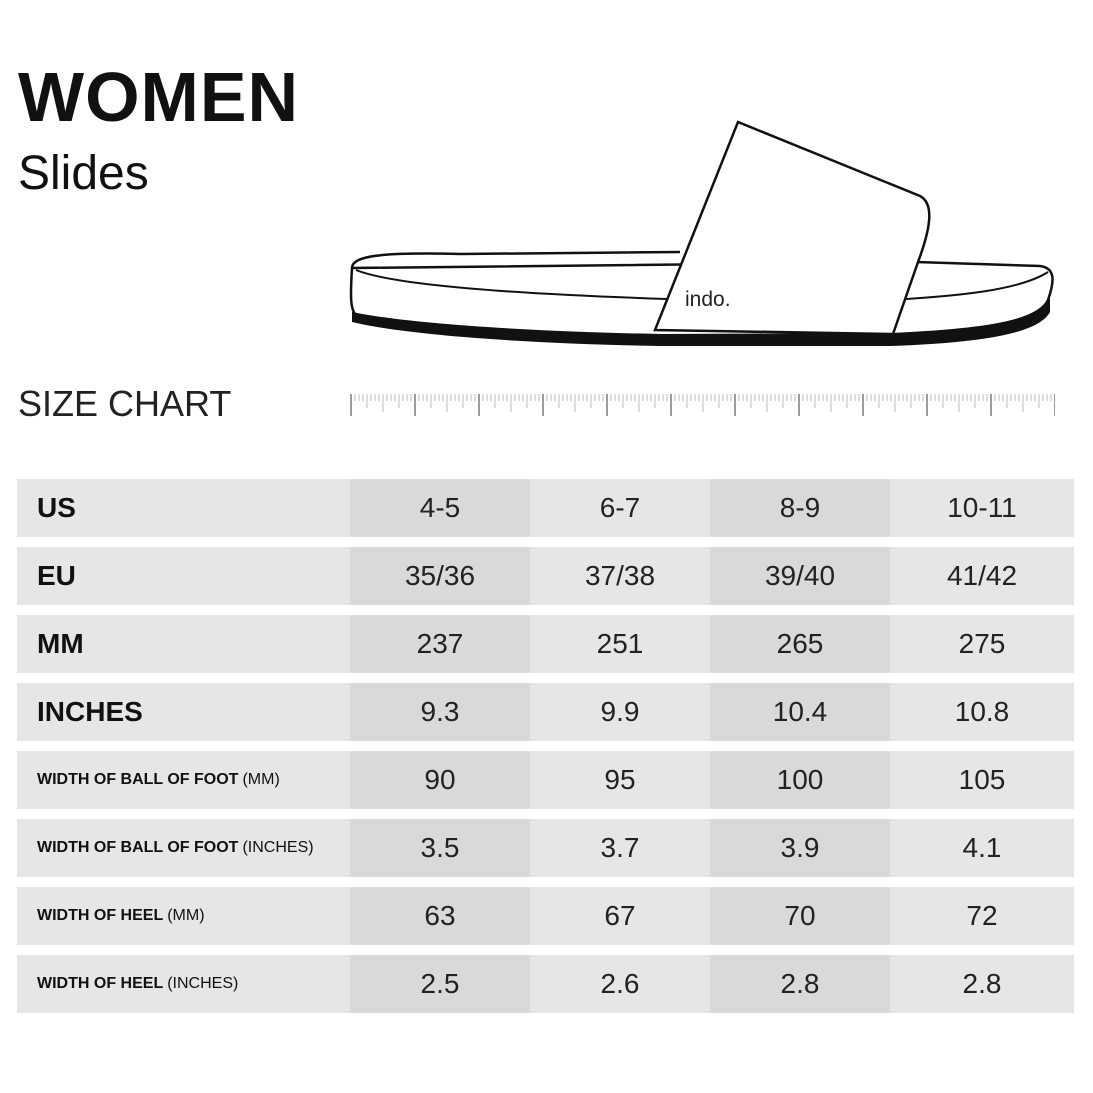 The image size is (1093, 1093). What do you see at coordinates (60, 643) in the screenshot?
I see `row-label-text: MM` at bounding box center [60, 643].